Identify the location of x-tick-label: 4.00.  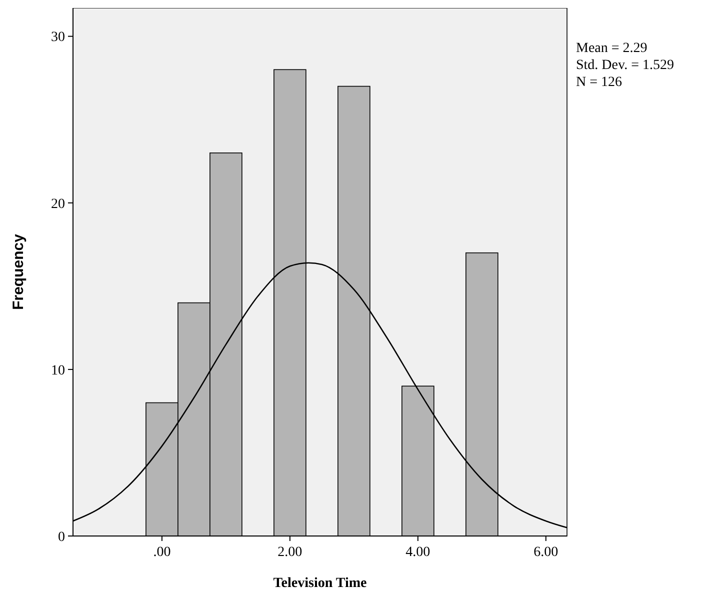
(418, 552).